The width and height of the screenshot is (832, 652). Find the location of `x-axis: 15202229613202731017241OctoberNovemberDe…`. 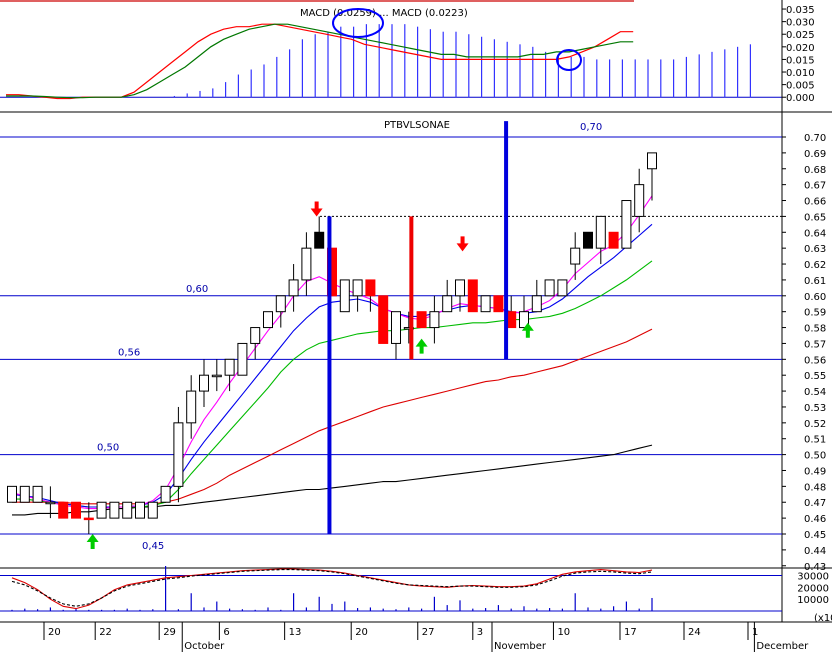

x-axis: 15202229613202731017241OctoberNovemberDe… is located at coordinates (416, 636).